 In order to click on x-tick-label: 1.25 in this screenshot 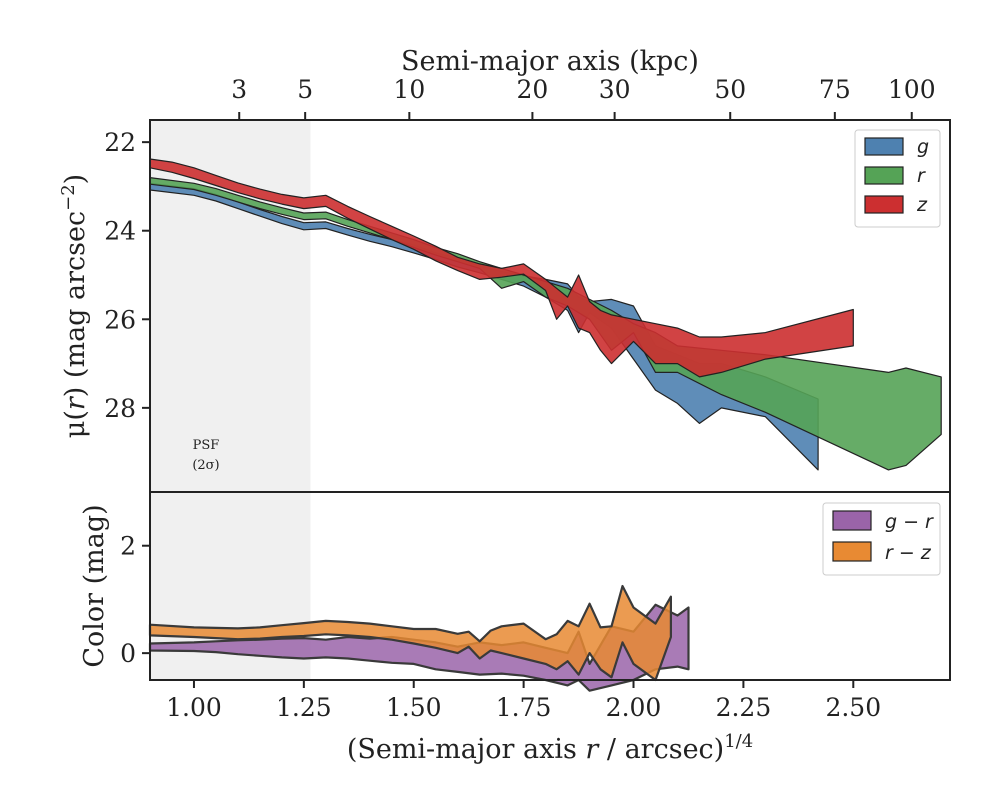, I will do `click(304, 707)`.